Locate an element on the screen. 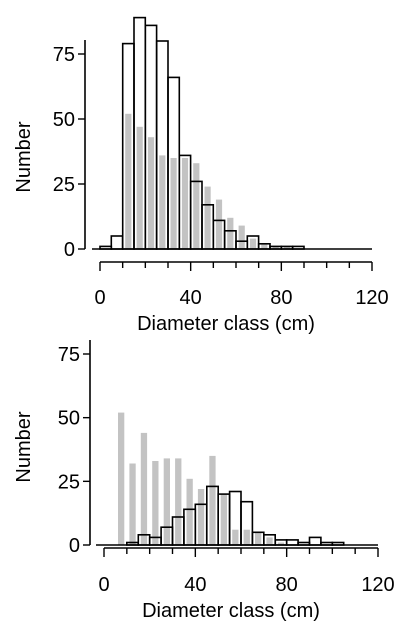 The image size is (406, 626). bar-outline-92.5 is located at coordinates (315, 541).